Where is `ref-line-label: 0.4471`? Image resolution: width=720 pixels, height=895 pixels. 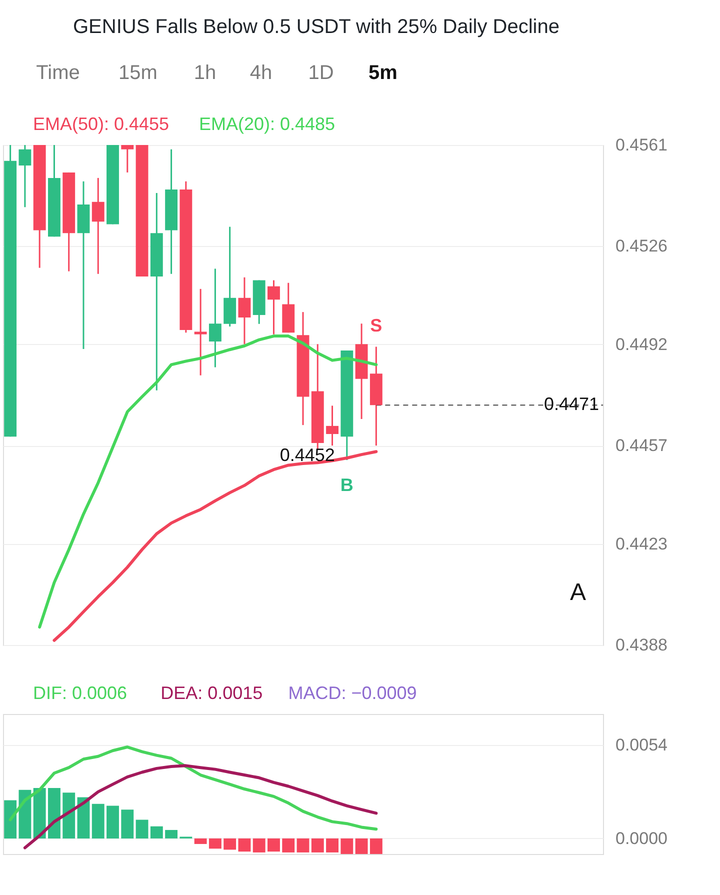 ref-line-label: 0.4471 is located at coordinates (571, 404).